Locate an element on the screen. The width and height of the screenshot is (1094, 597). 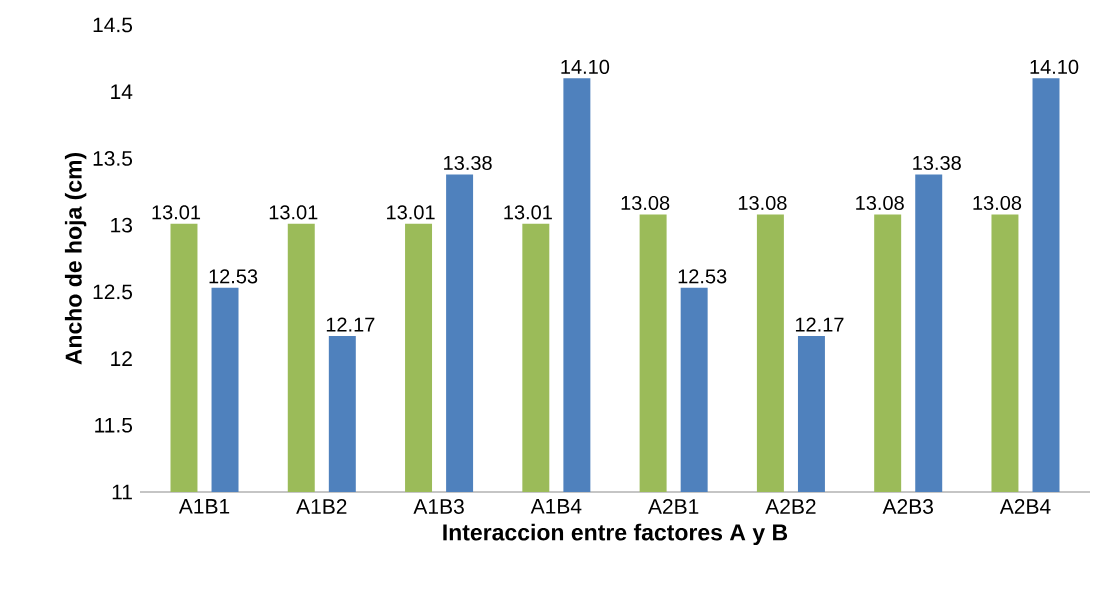
y-tick-label: 13 is located at coordinates (122, 225).